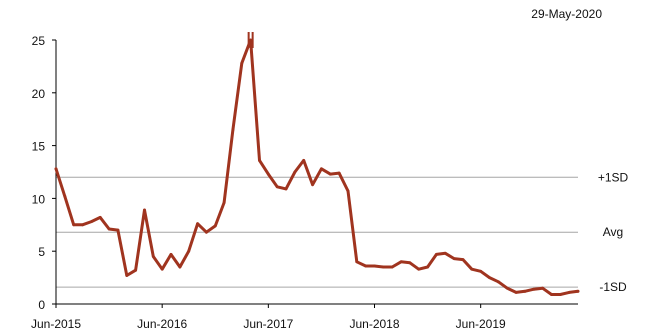  I want to click on reference-label: Avg, so click(613, 232).